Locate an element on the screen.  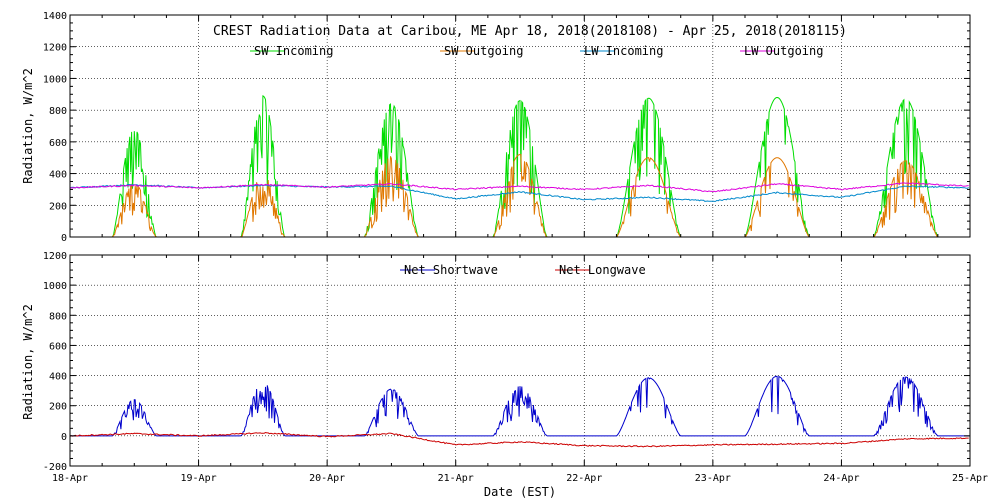
series-line-lw-outgoing is located at coordinates (519, 187).